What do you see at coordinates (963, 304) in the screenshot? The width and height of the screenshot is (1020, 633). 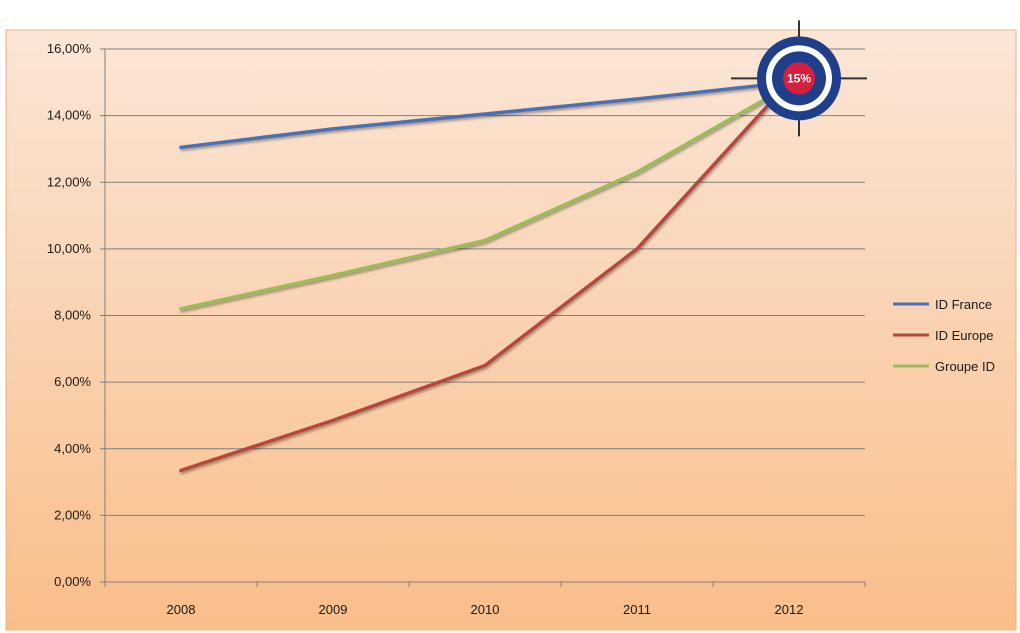 I see `legend-label: ID France` at bounding box center [963, 304].